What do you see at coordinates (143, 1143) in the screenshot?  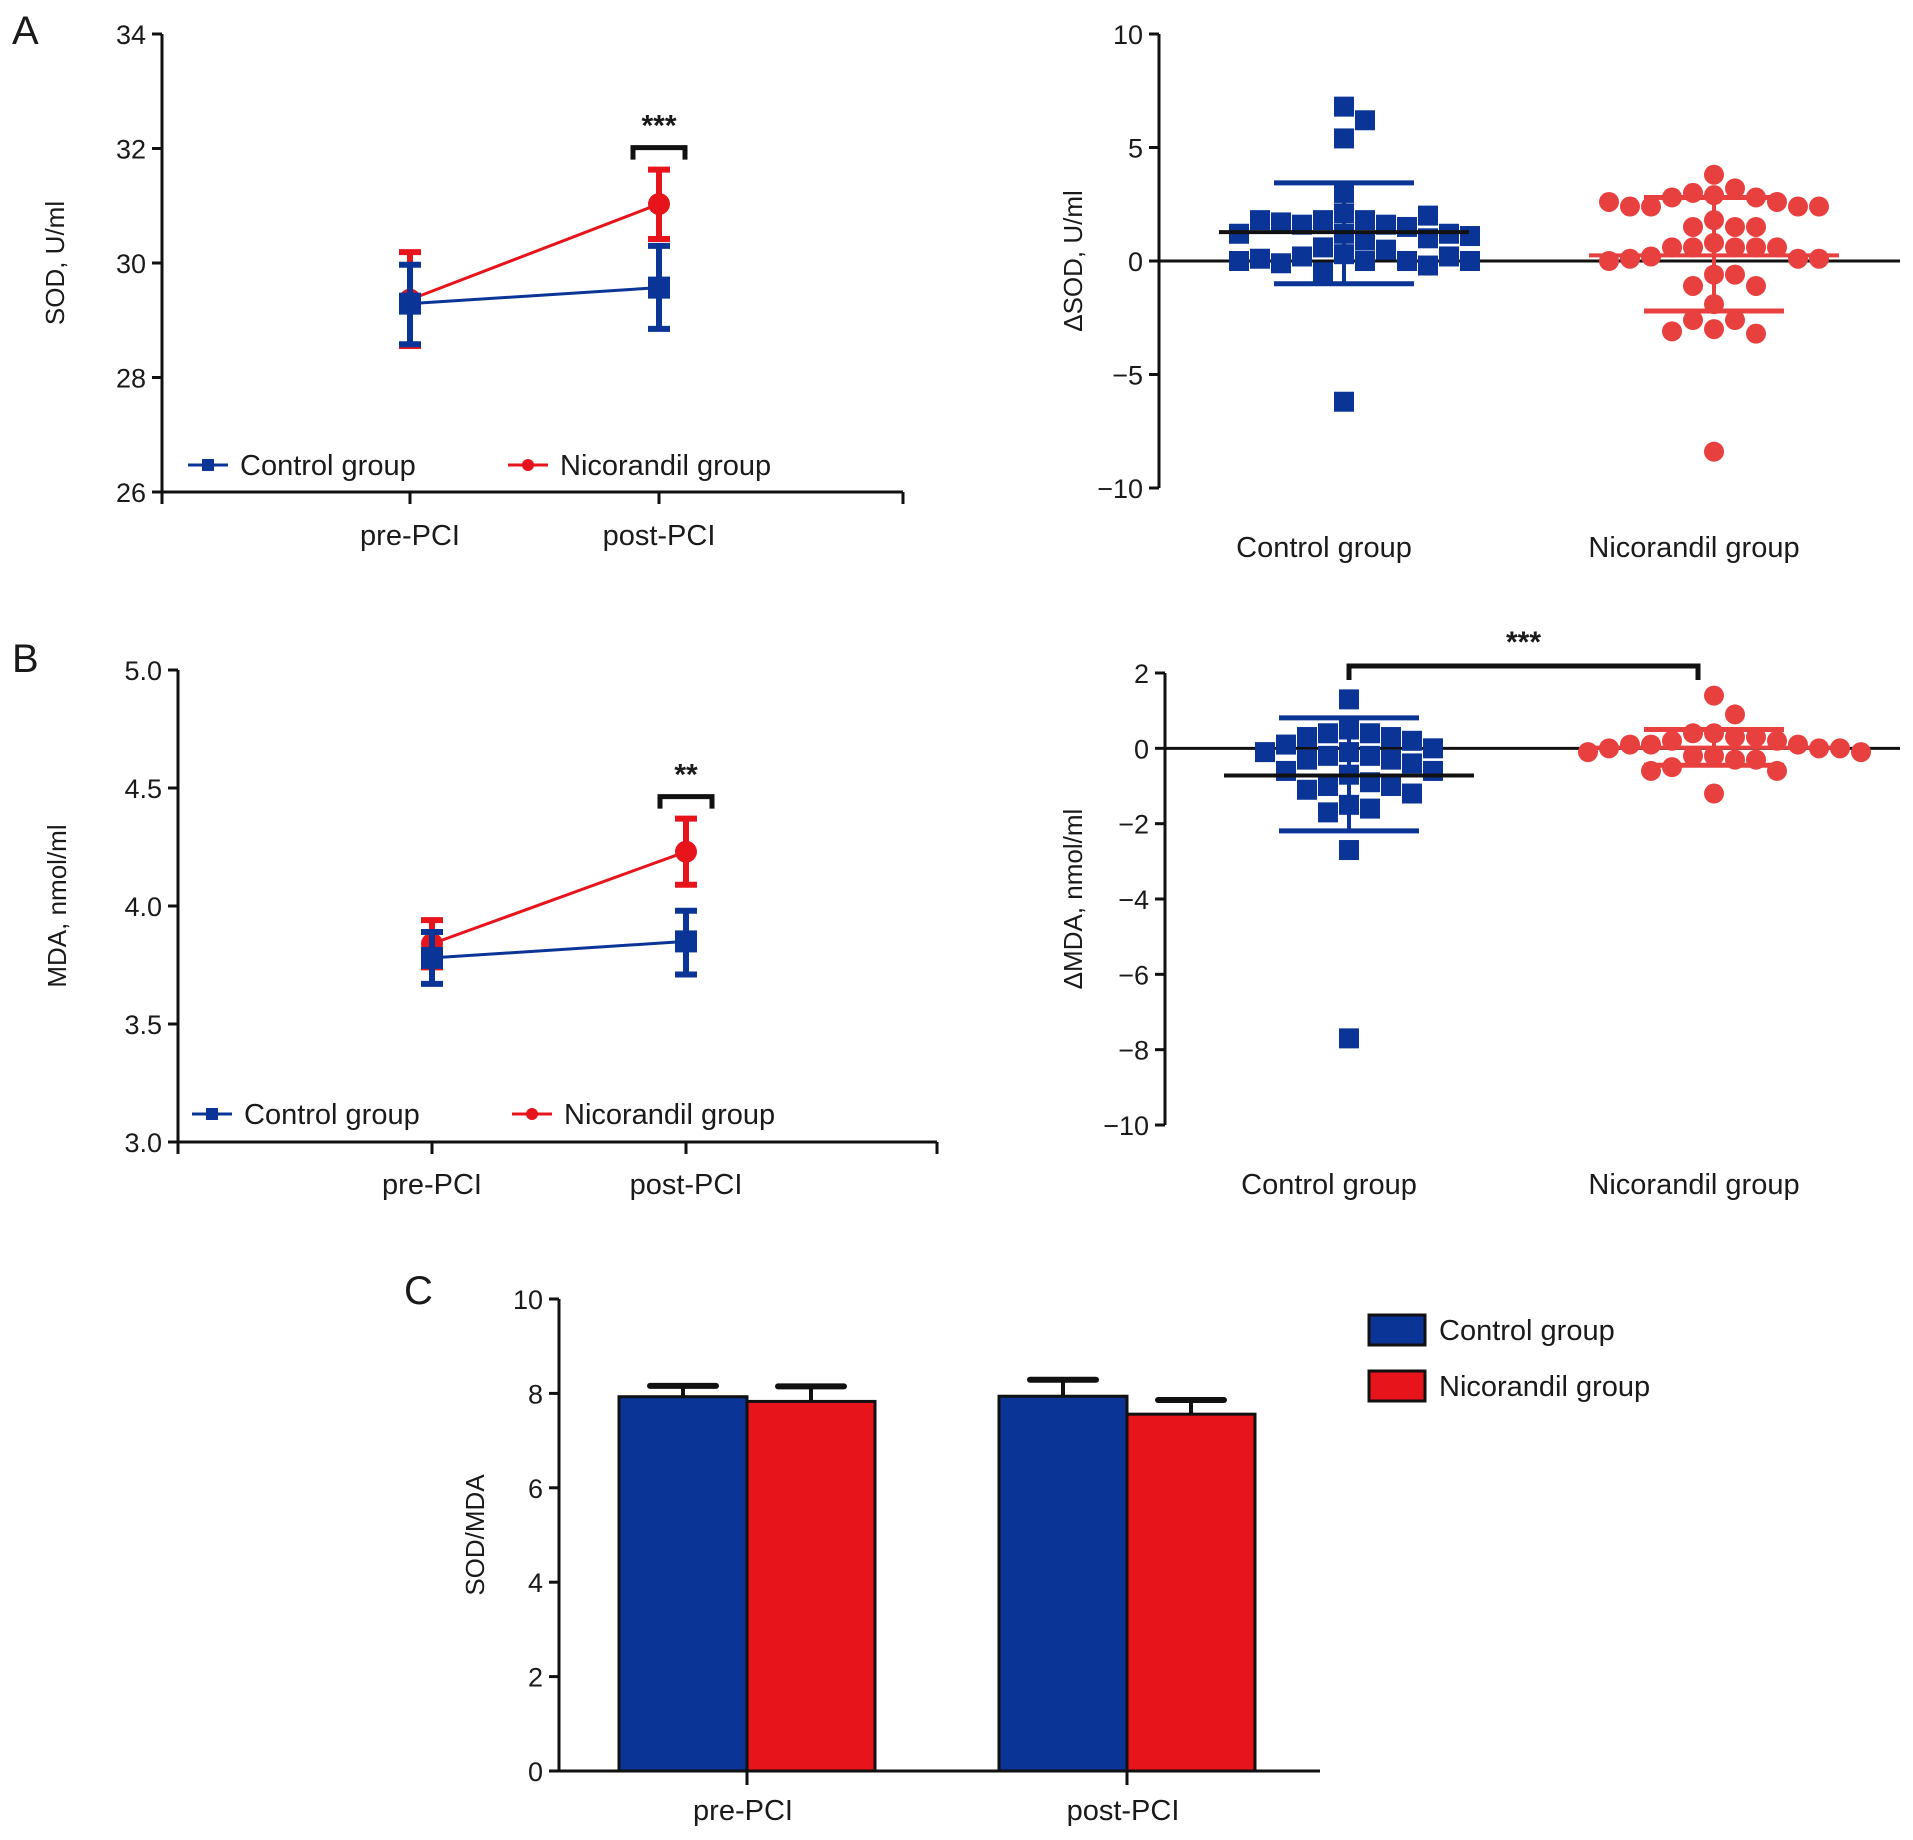 I see `y-tick-label: 3.0` at bounding box center [143, 1143].